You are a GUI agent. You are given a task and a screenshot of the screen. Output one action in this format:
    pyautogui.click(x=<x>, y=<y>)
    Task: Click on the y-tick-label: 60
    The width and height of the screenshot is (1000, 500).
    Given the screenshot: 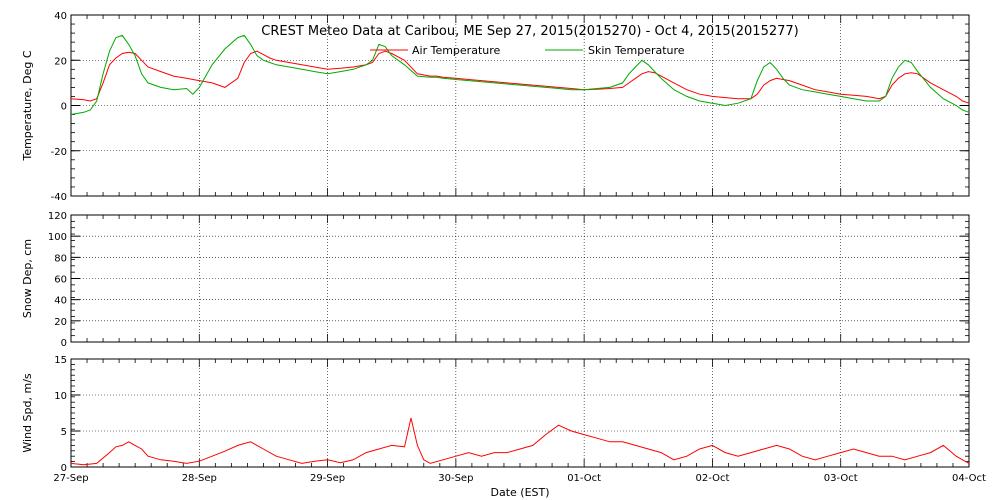 What is the action you would take?
    pyautogui.click(x=60, y=280)
    